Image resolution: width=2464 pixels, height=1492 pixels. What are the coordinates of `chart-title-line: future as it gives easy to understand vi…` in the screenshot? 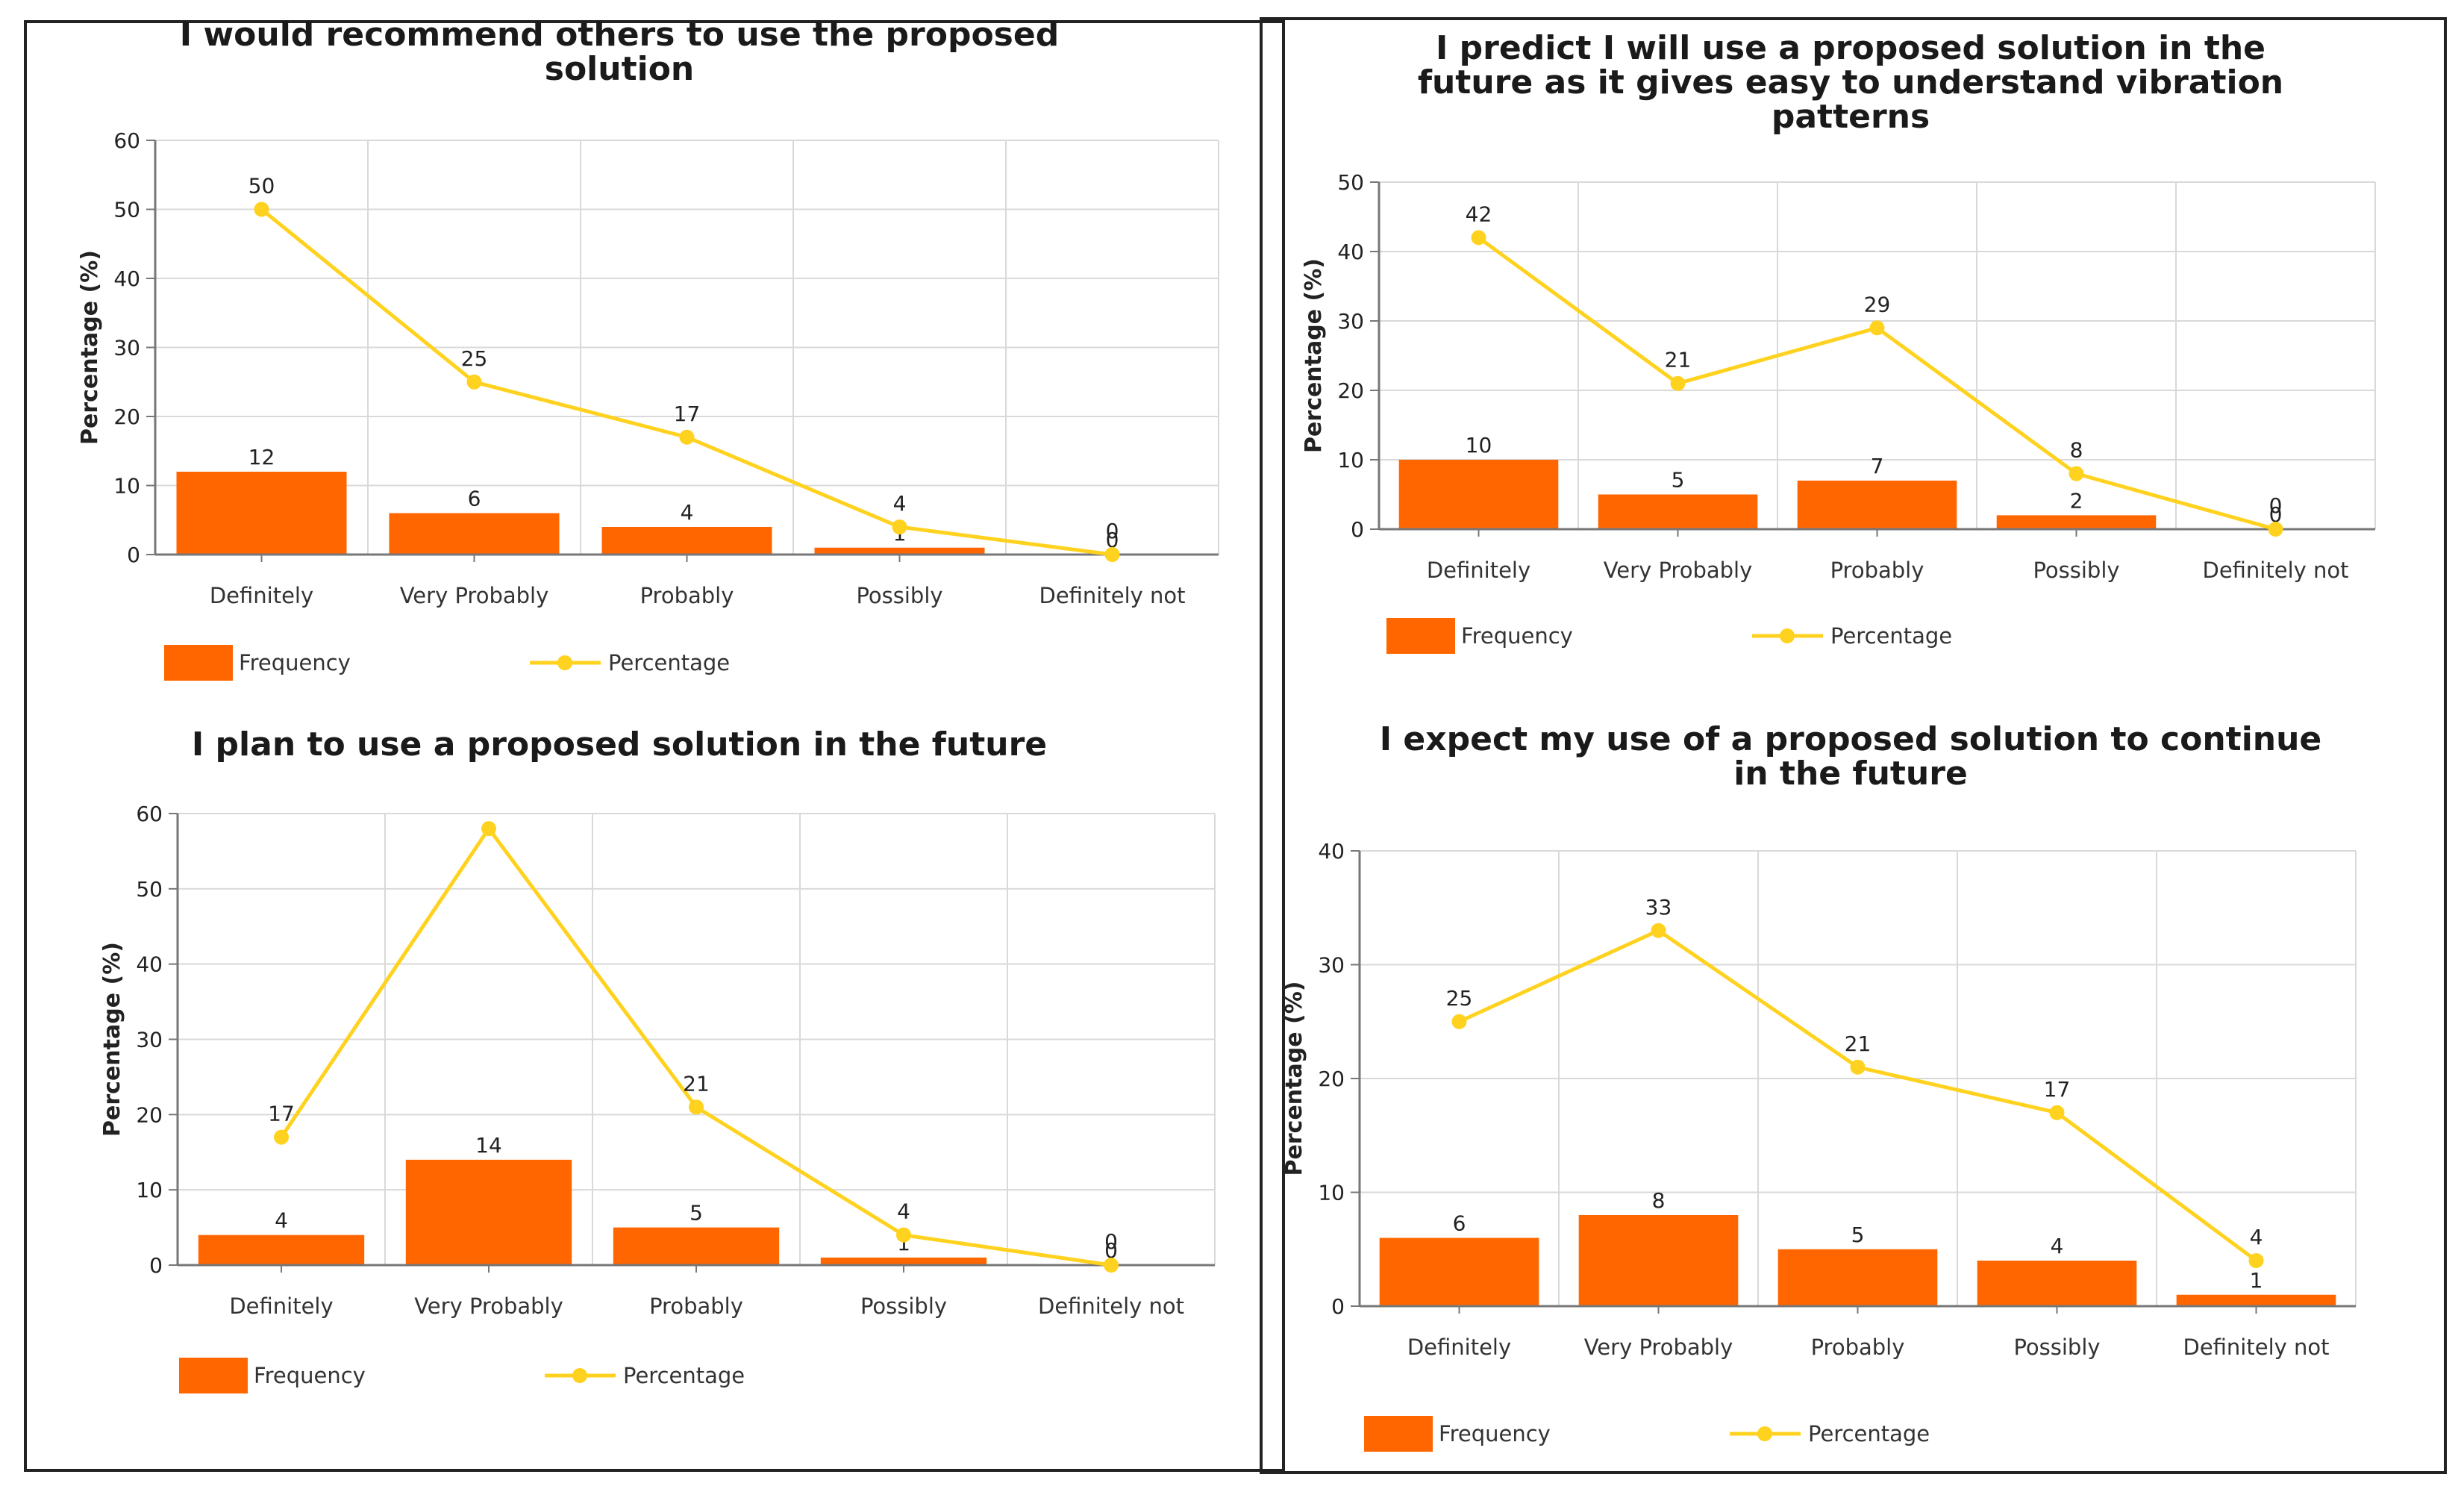 It's located at (1850, 82).